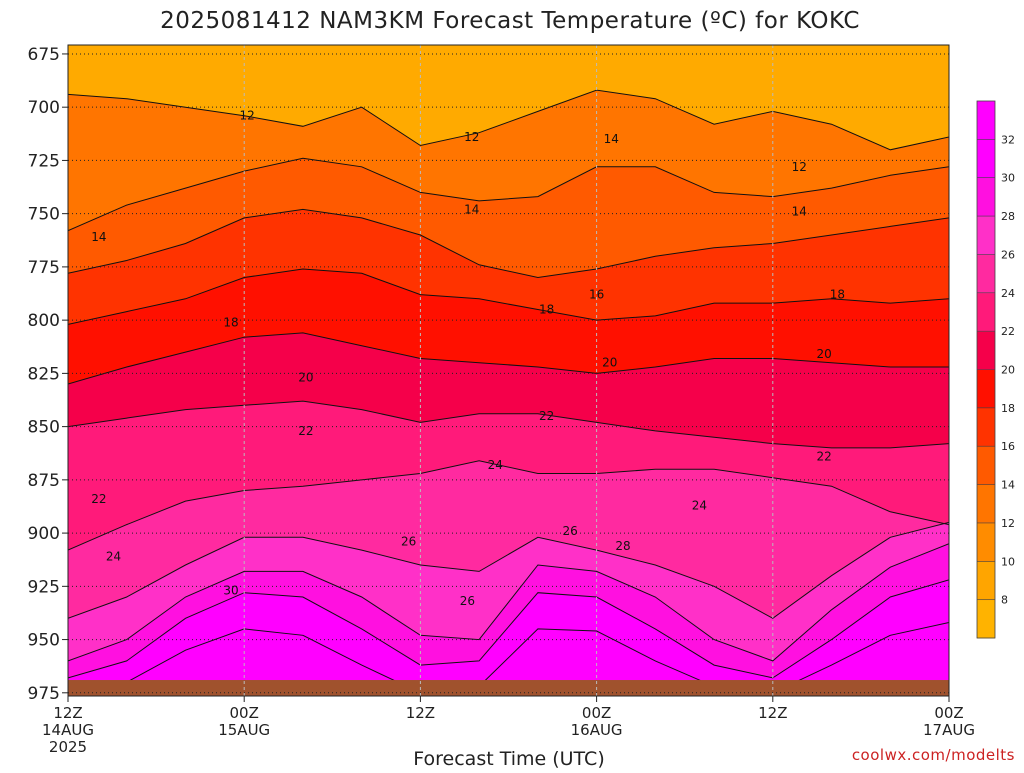 Image resolution: width=1024 pixels, height=773 pixels. Describe the element at coordinates (68, 730) in the screenshot. I see `x-tick-label: 14AUG` at that location.